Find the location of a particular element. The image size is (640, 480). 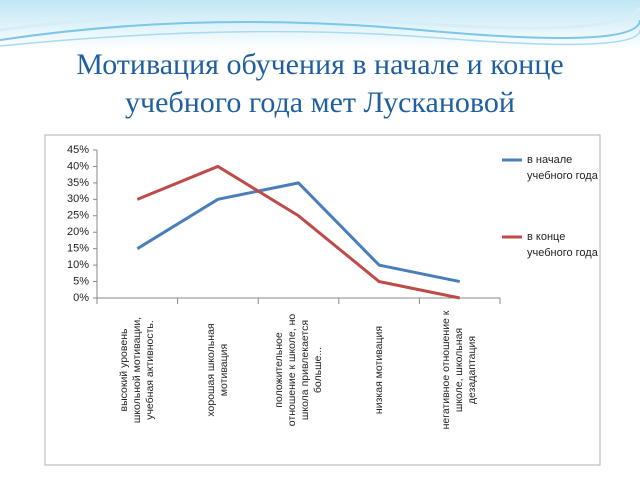

y-tick-label: 0% is located at coordinates (81, 298).